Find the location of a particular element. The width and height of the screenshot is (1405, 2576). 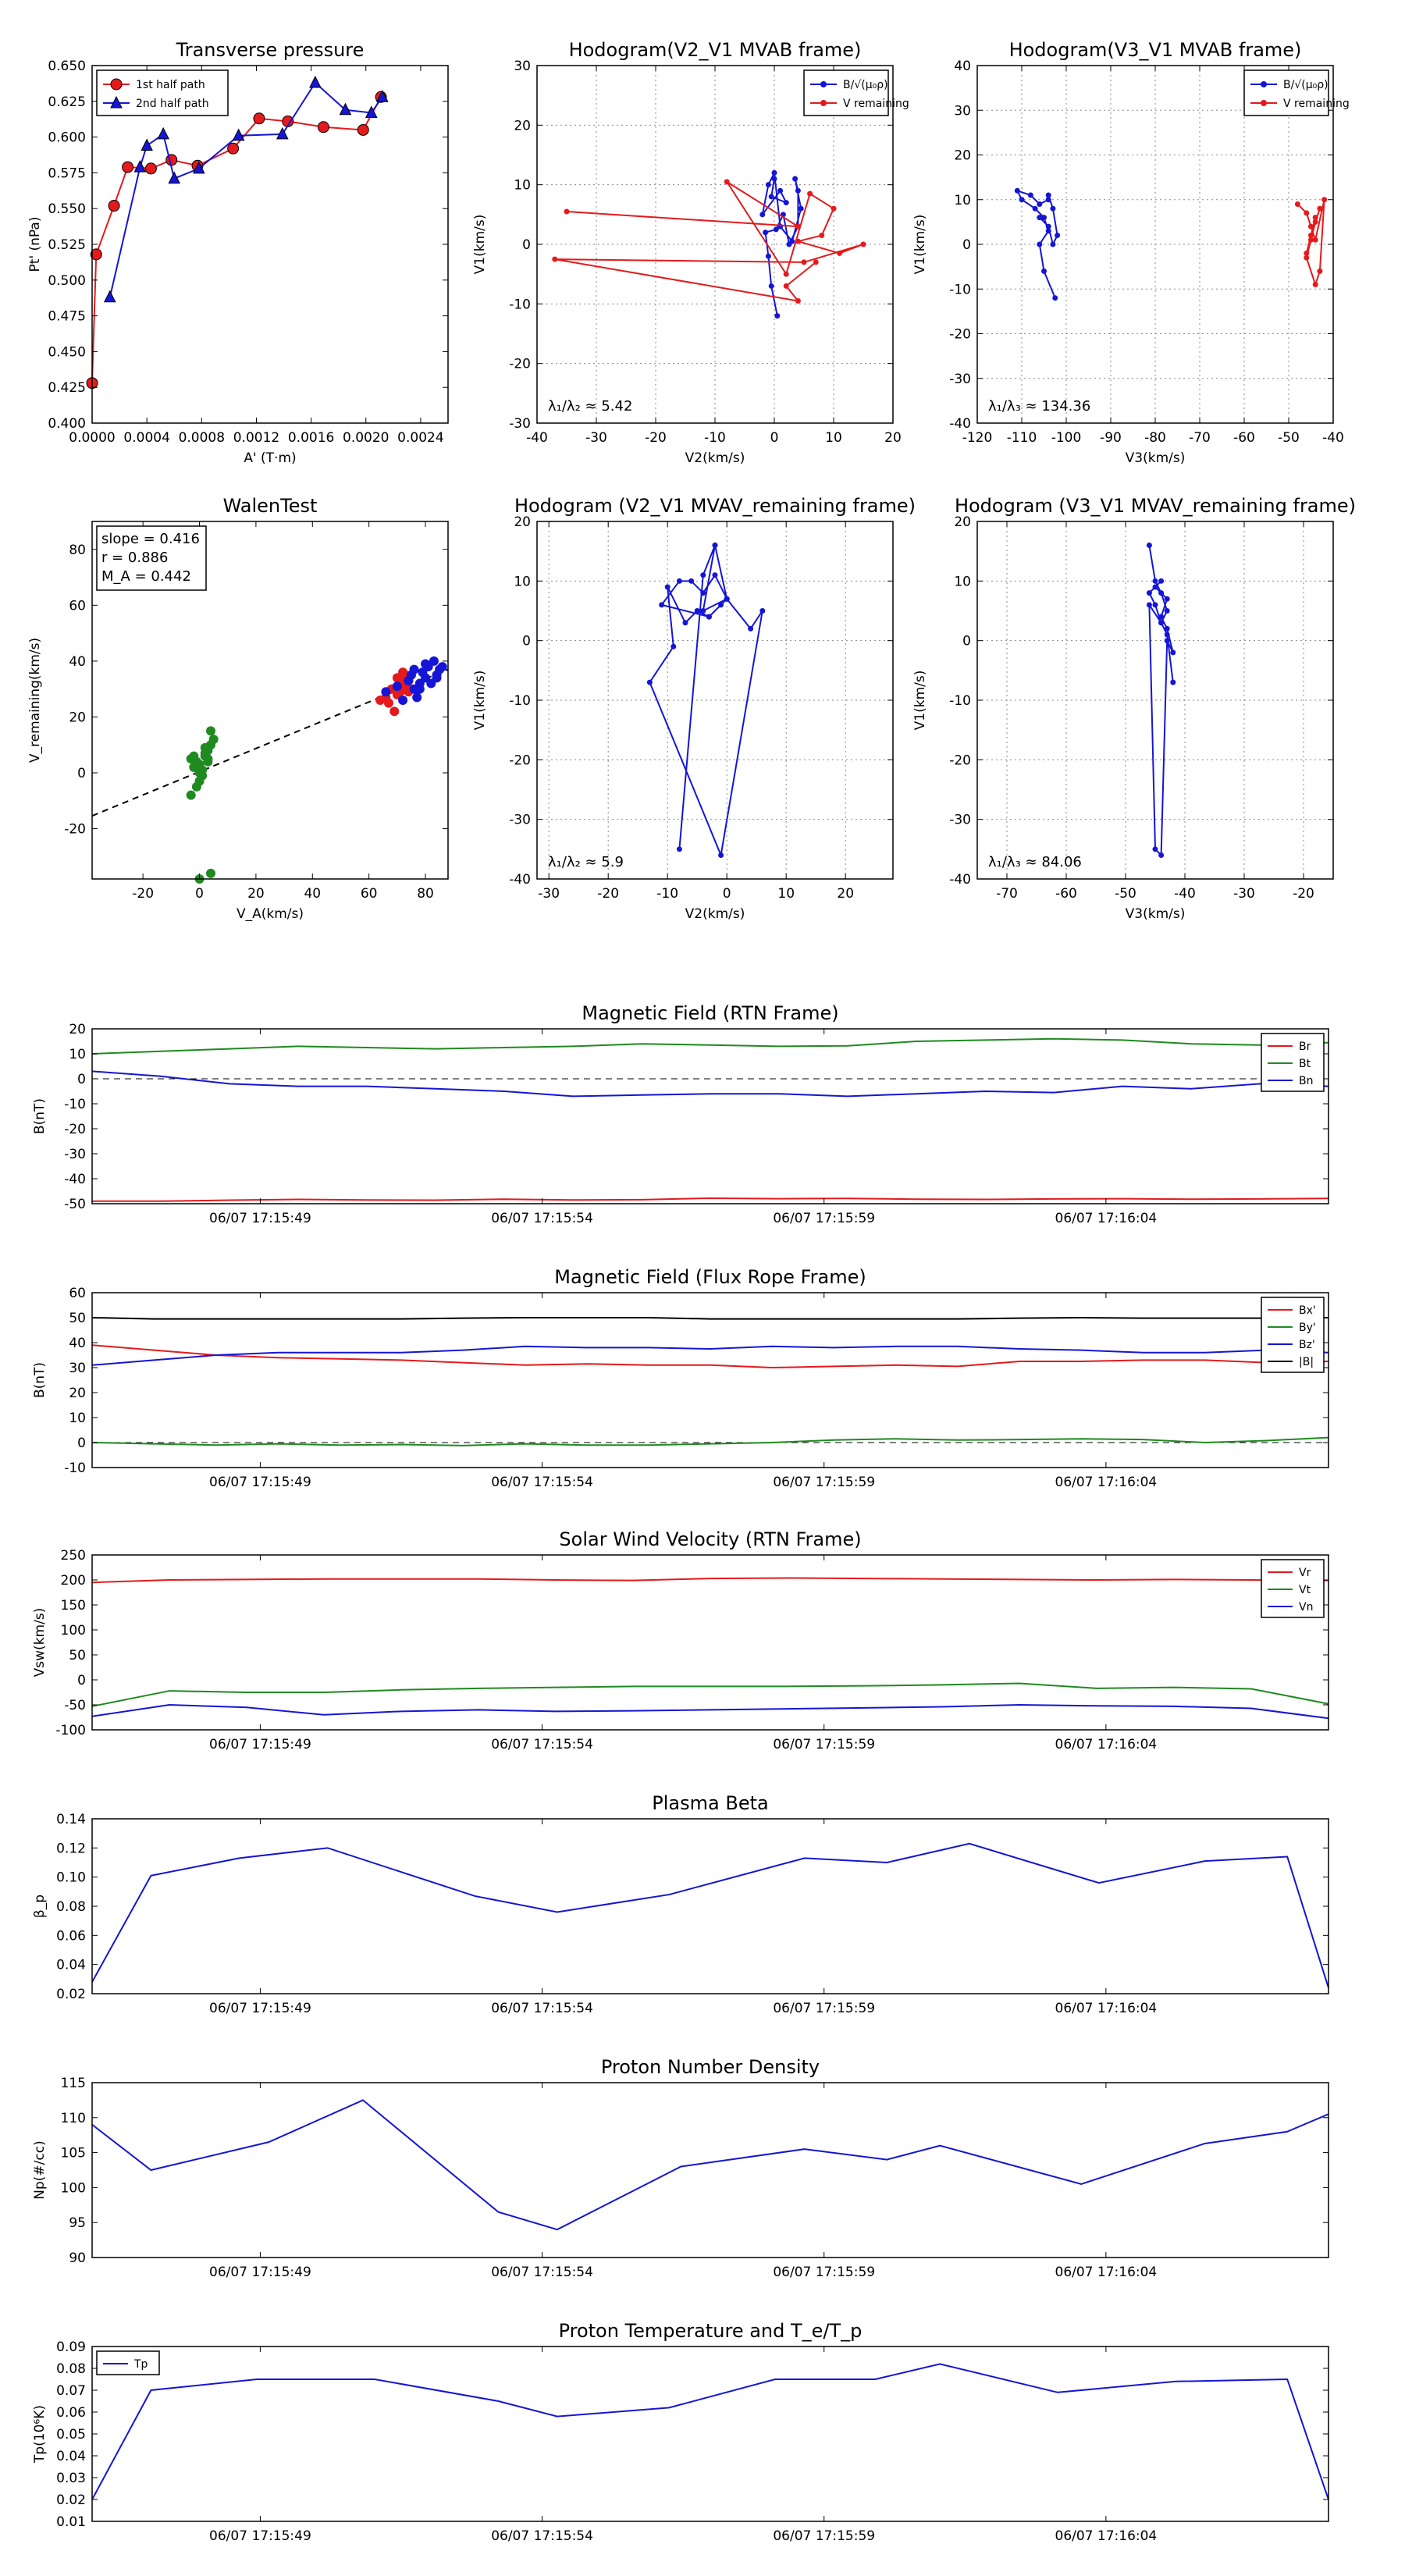

b_fr-ytick-label: 20 is located at coordinates (77, 1393).